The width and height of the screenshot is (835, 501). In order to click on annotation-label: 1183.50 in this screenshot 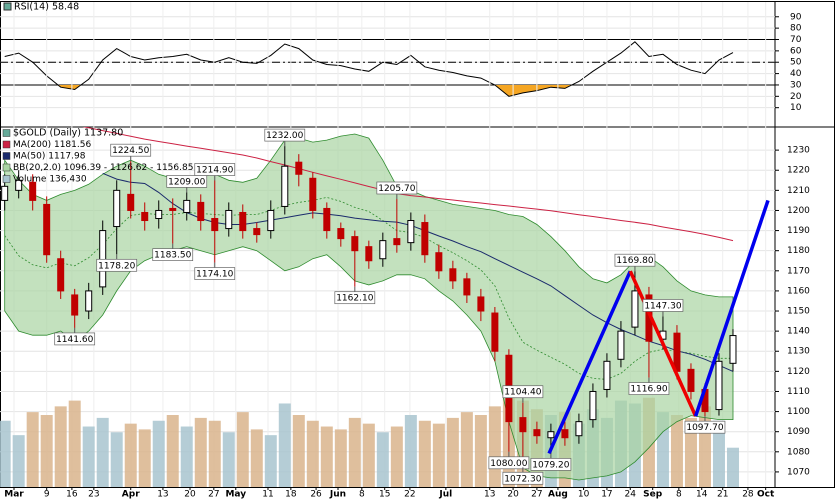, I will do `click(172, 256)`.